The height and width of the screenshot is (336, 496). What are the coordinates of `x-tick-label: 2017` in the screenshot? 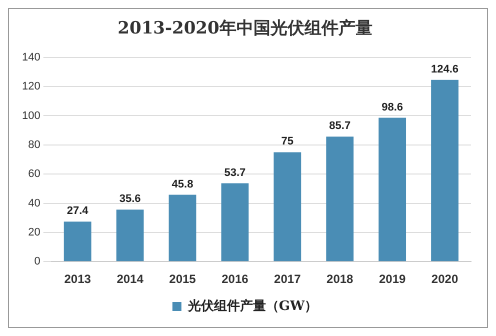 It's located at (288, 279).